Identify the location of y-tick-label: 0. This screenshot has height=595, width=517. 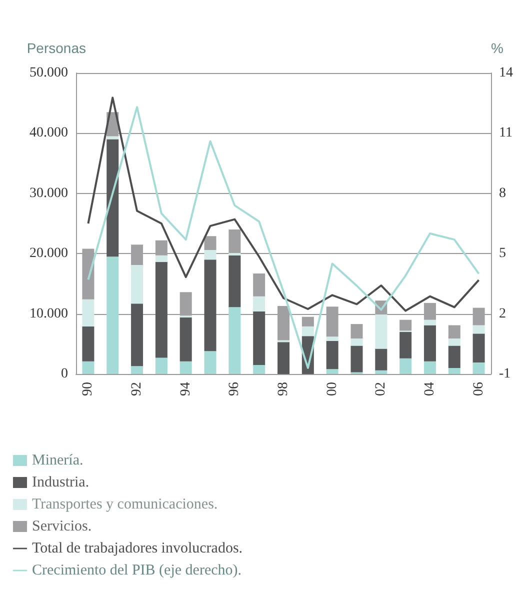
(64, 374).